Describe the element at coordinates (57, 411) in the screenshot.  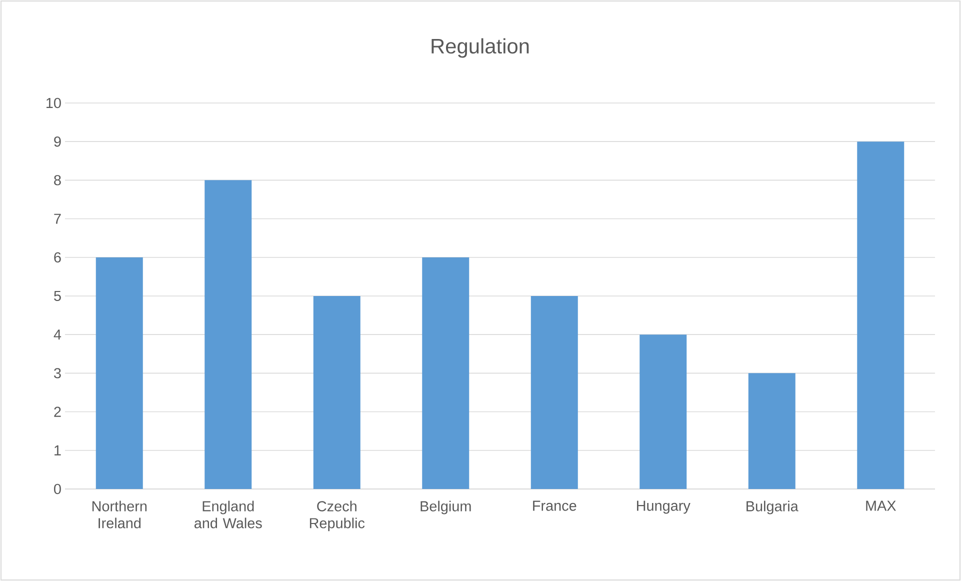
I see `y-tick-label: 2` at that location.